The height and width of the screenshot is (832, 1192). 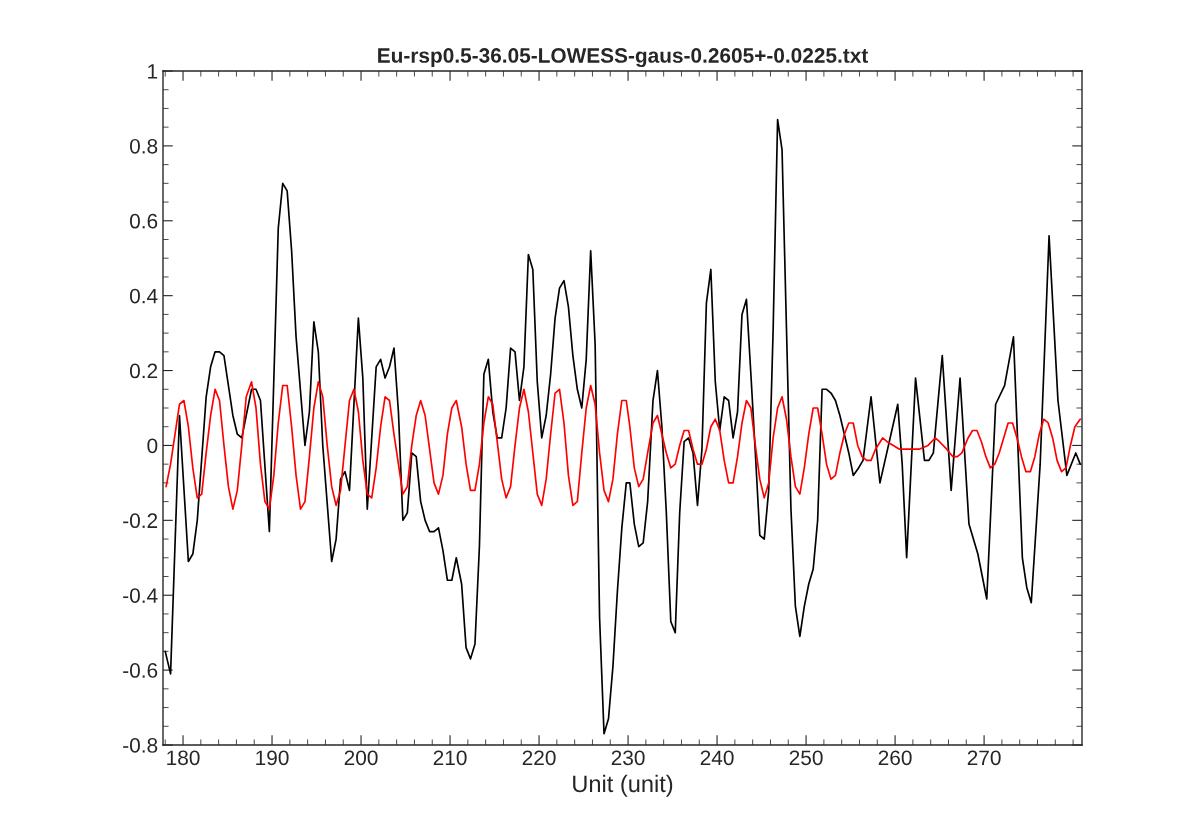 What do you see at coordinates (450, 758) in the screenshot?
I see `x-tick-label: 210` at bounding box center [450, 758].